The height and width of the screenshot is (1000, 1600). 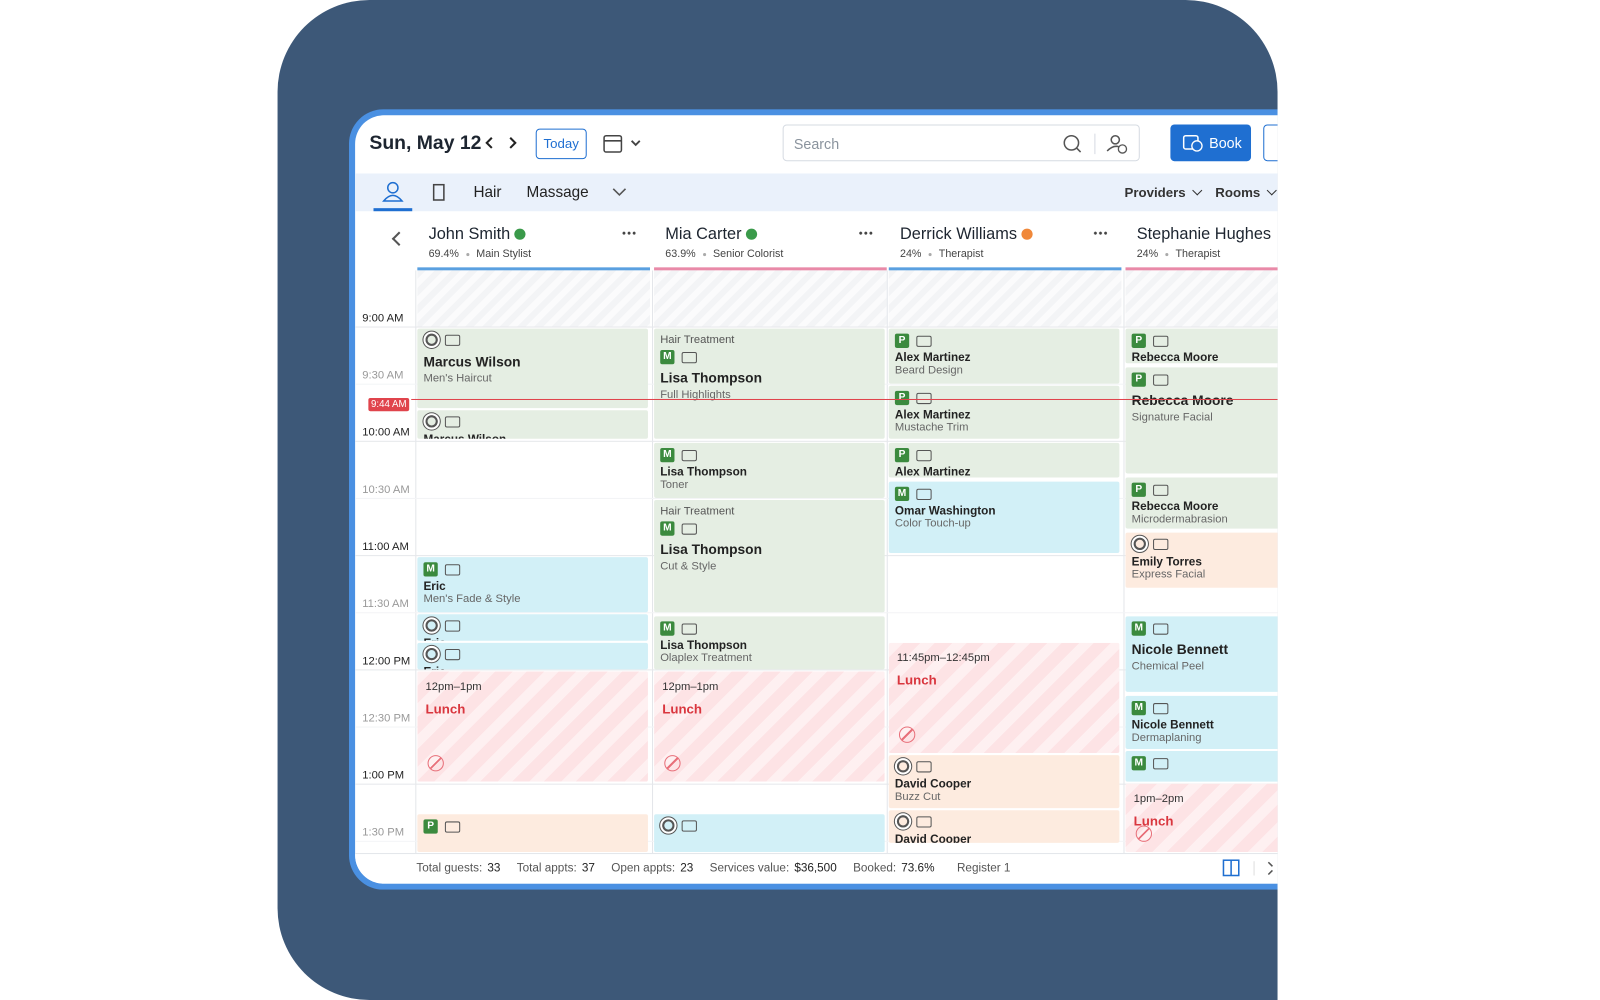 What do you see at coordinates (1246, 192) in the screenshot?
I see `filter-dropdown: Rooms` at bounding box center [1246, 192].